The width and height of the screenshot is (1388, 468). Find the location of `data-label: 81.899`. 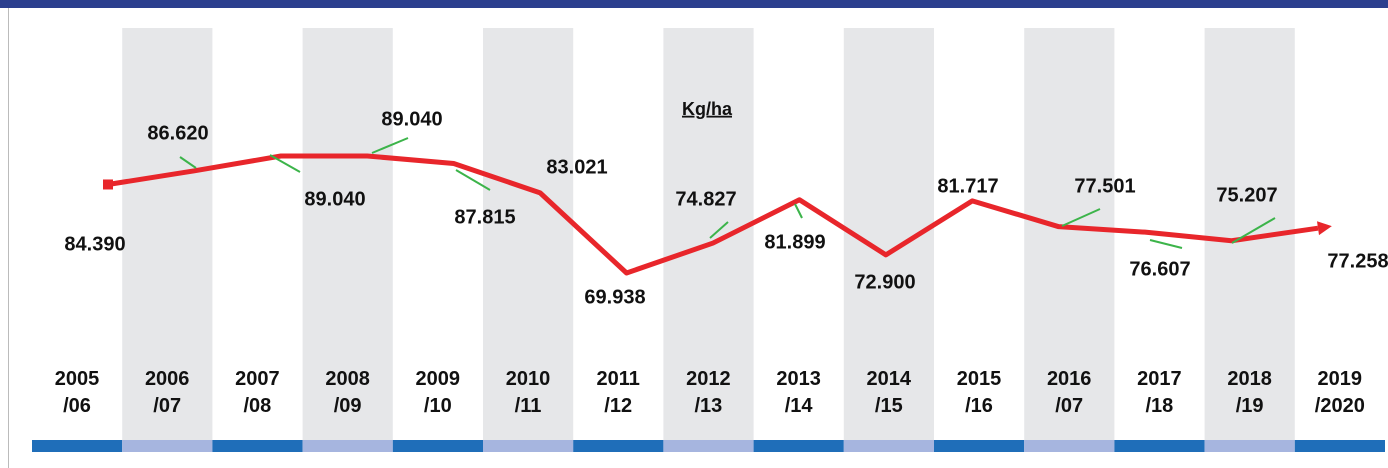

data-label: 81.899 is located at coordinates (794, 242).